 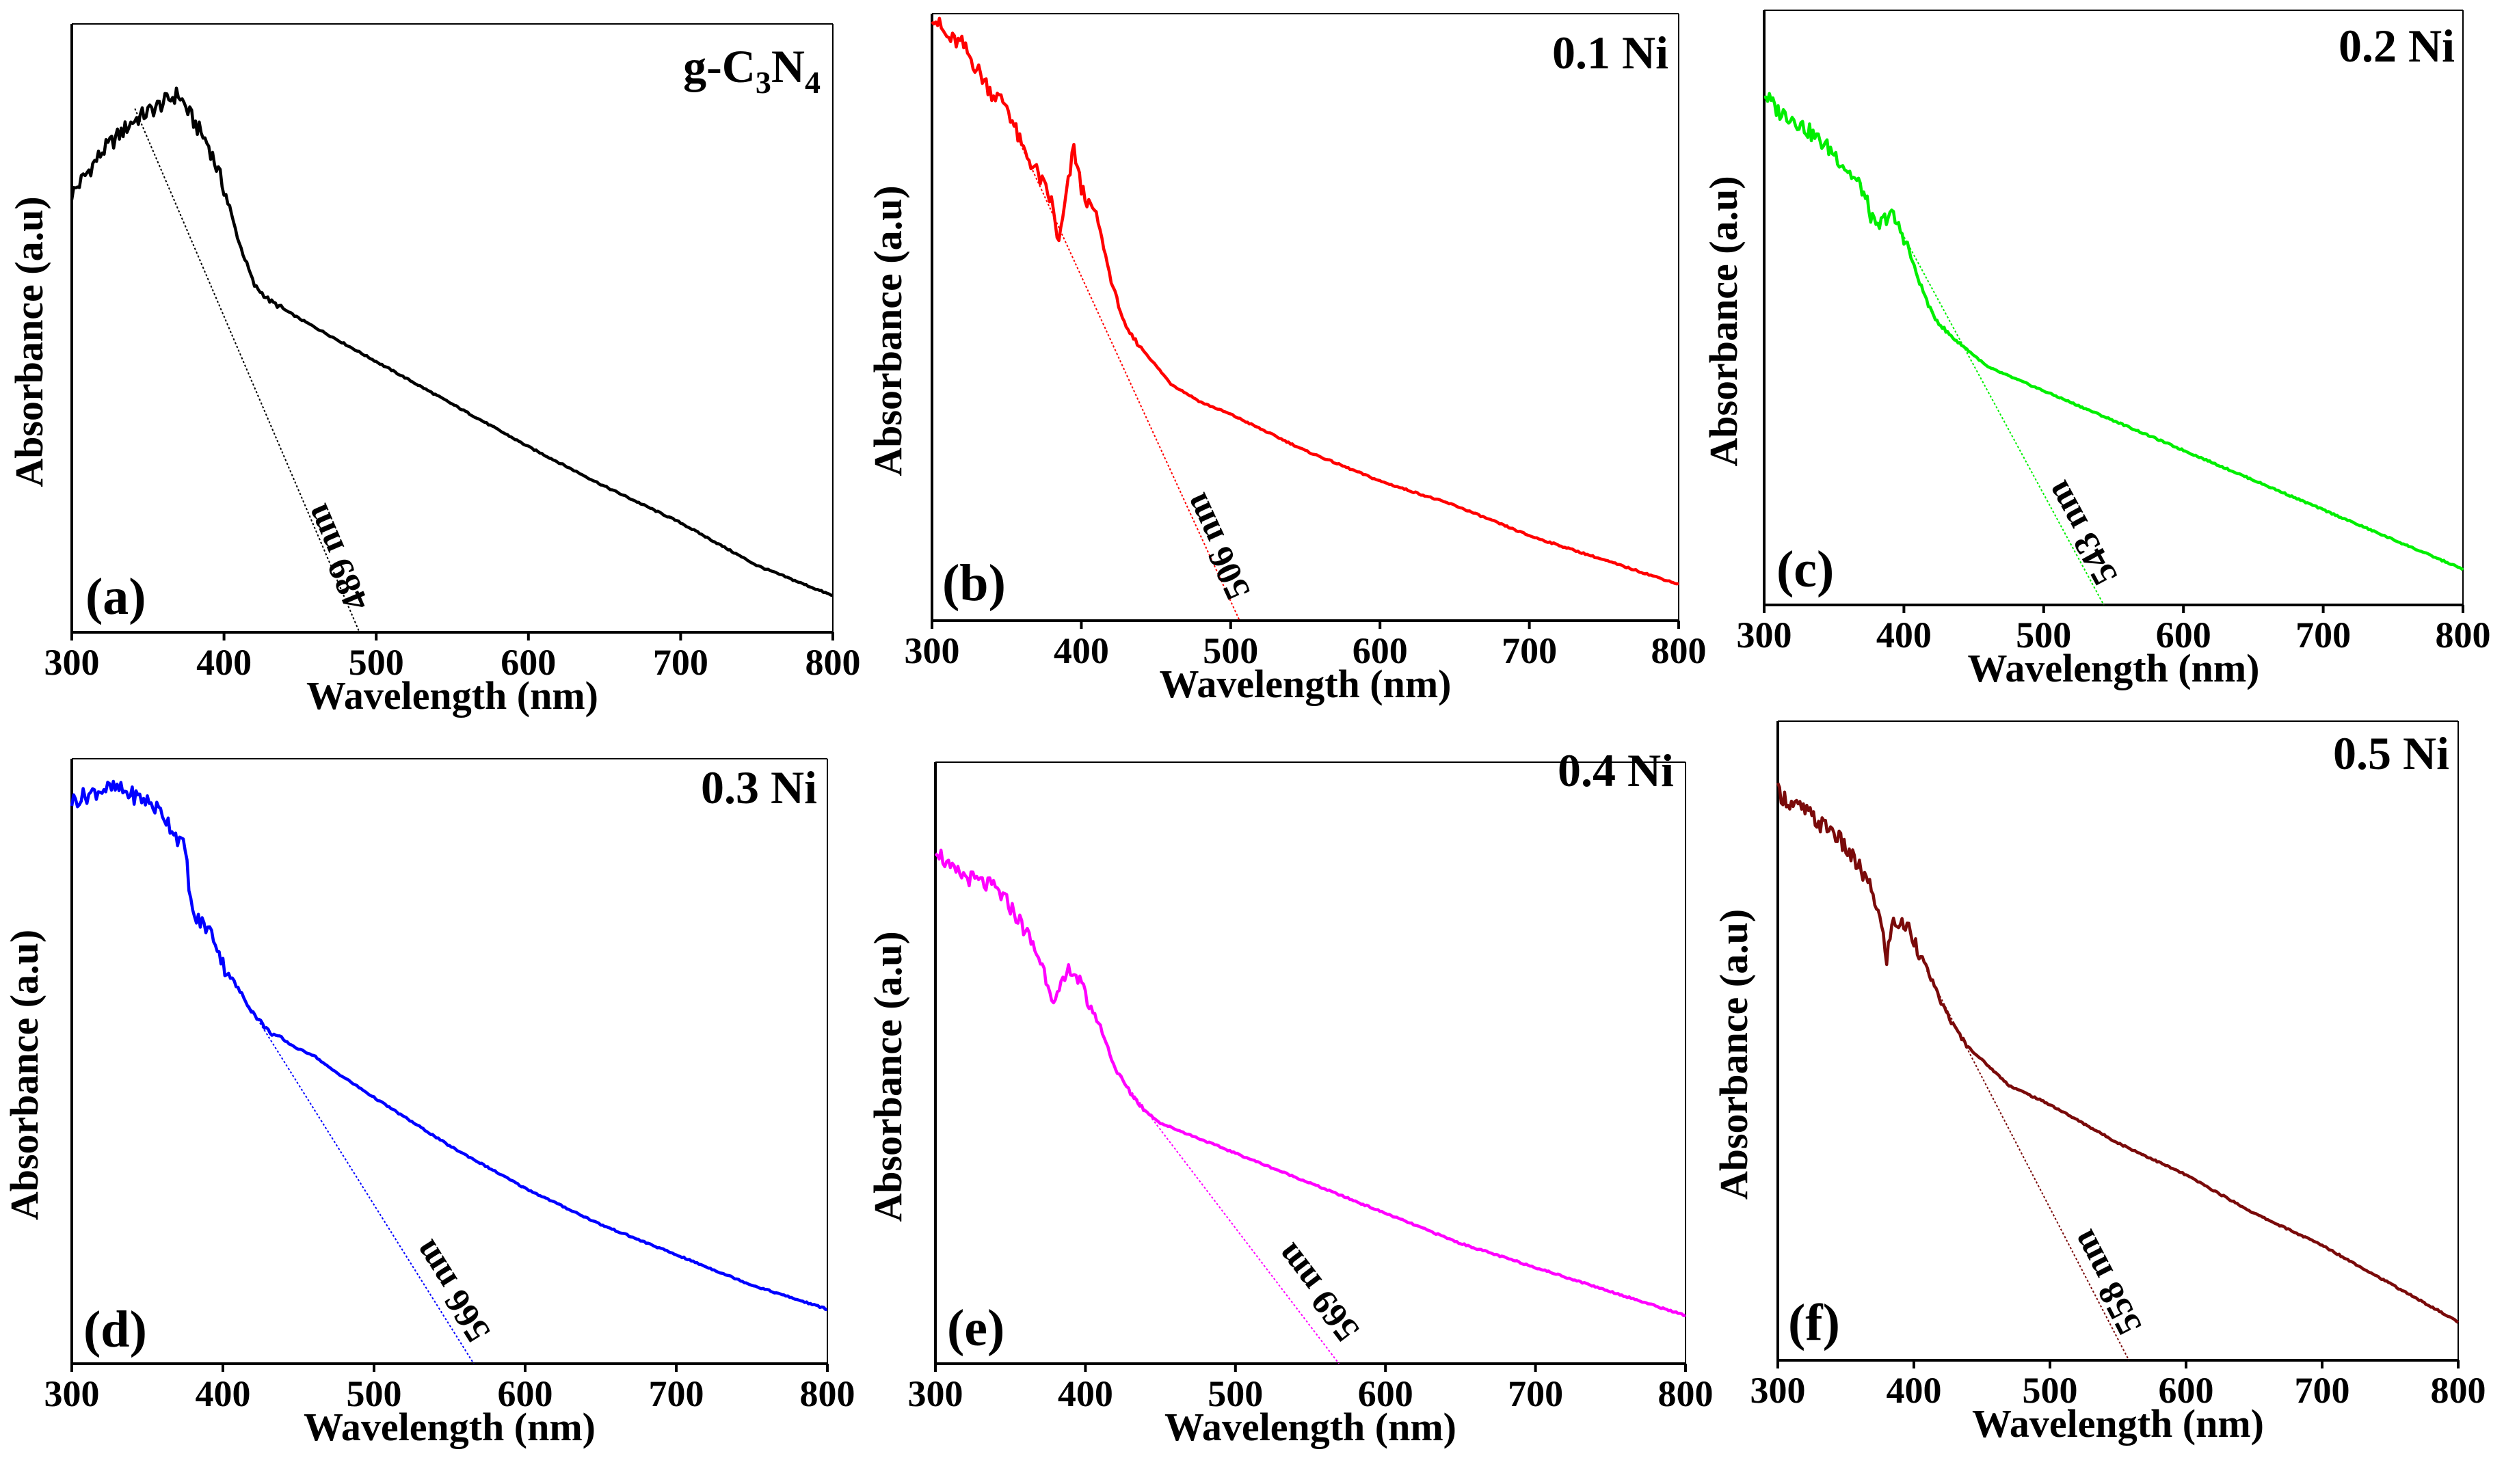 What do you see at coordinates (752, 70) in the screenshot?
I see `sample-label: g-C3N4` at bounding box center [752, 70].